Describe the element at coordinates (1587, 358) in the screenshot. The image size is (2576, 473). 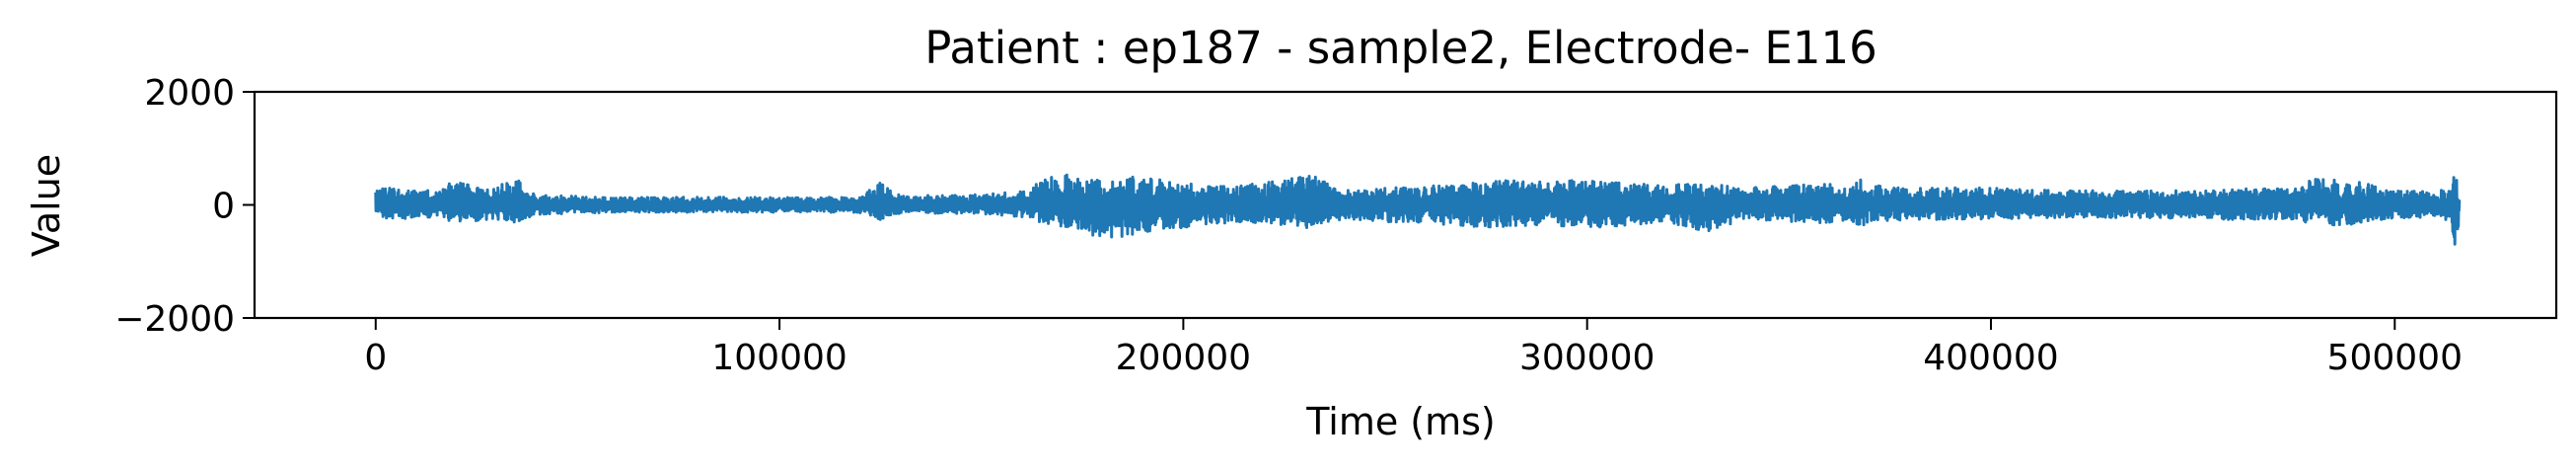
I see `x-tick-label: 300000` at that location.